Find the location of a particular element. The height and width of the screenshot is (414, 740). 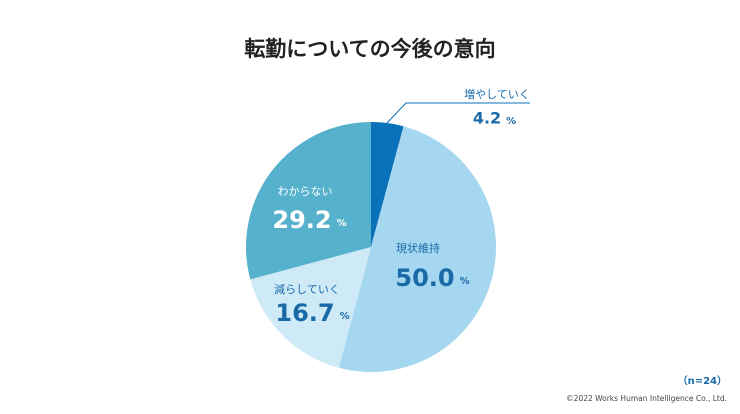

value-label: 50.0 is located at coordinates (424, 278).